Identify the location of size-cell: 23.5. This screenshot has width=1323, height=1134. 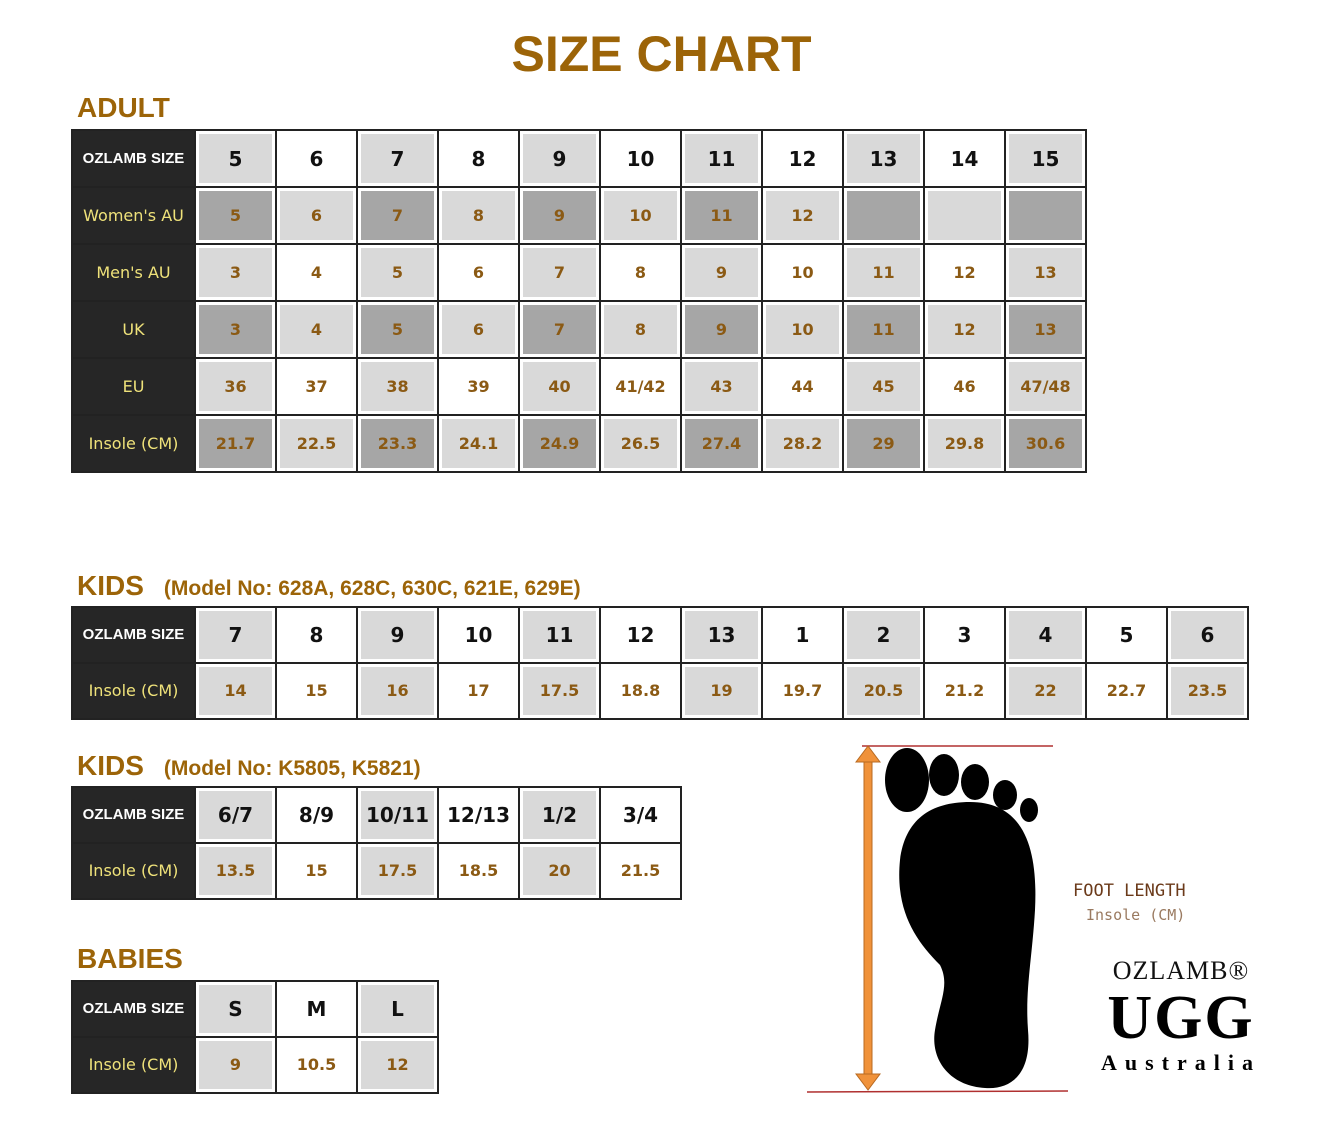
(1207, 691).